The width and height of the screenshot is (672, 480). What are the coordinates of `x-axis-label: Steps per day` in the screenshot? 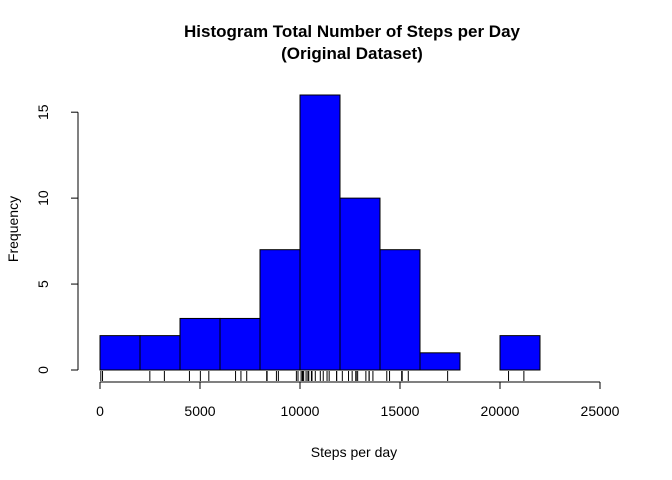 It's located at (354, 452).